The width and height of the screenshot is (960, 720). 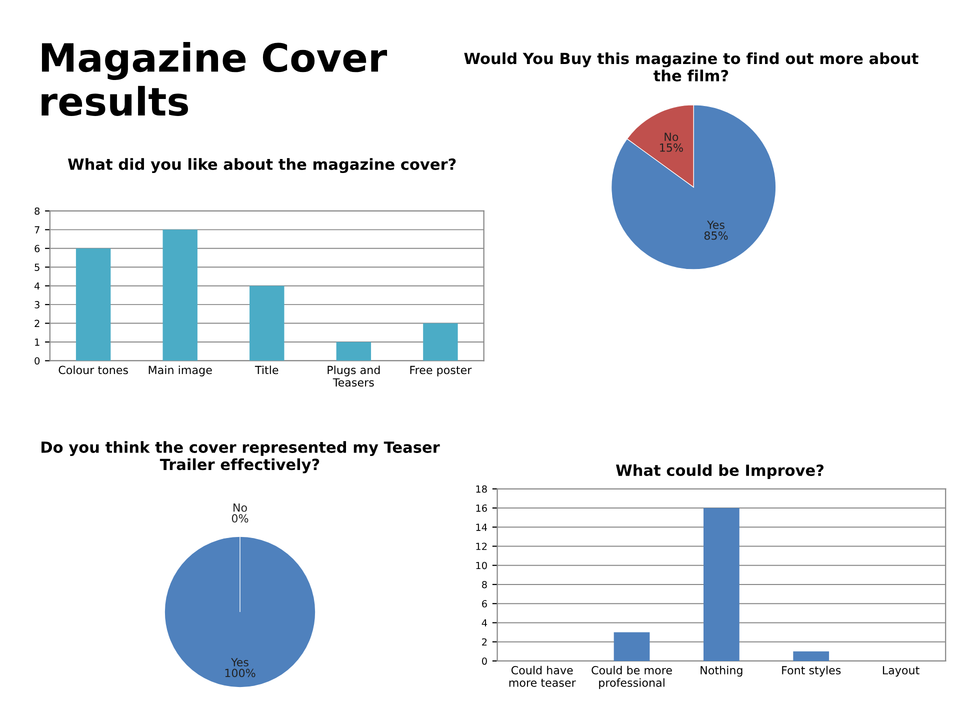 I want to click on x-tick-label: Layout, so click(x=901, y=671).